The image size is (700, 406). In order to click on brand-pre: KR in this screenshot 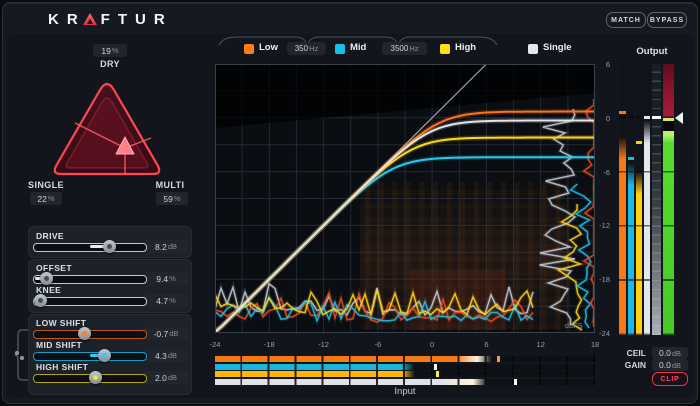, I will do `click(67, 19)`.